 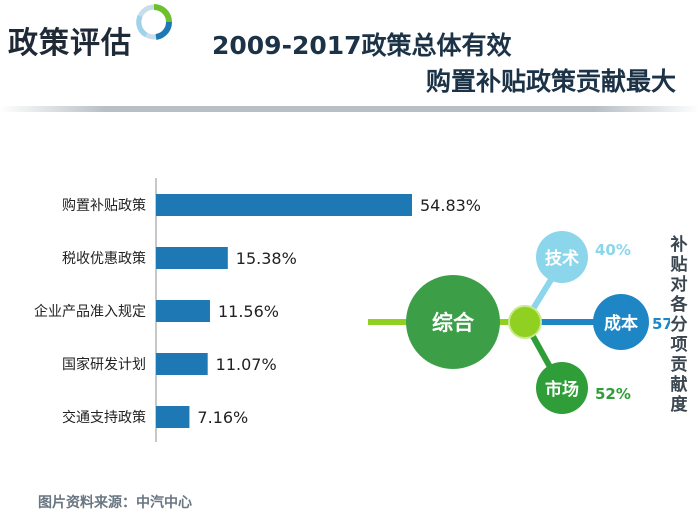 What do you see at coordinates (104, 258) in the screenshot?
I see `category-label: 税收优惠政策` at bounding box center [104, 258].